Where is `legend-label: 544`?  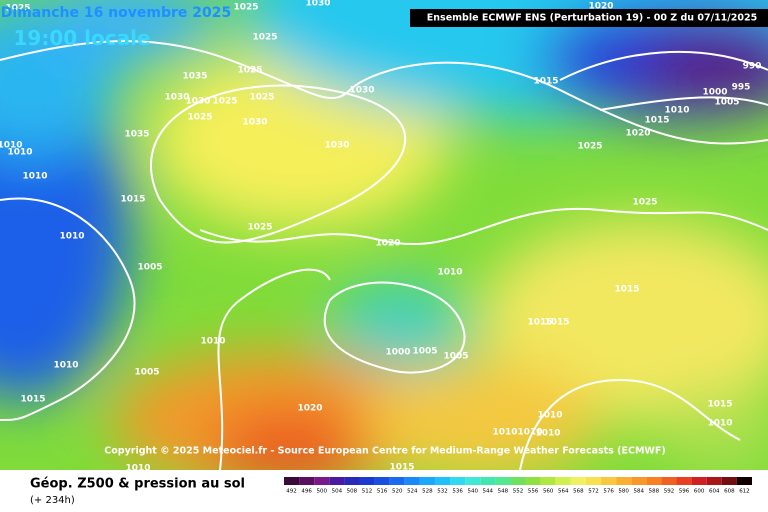 legend-label: 544 is located at coordinates (488, 492).